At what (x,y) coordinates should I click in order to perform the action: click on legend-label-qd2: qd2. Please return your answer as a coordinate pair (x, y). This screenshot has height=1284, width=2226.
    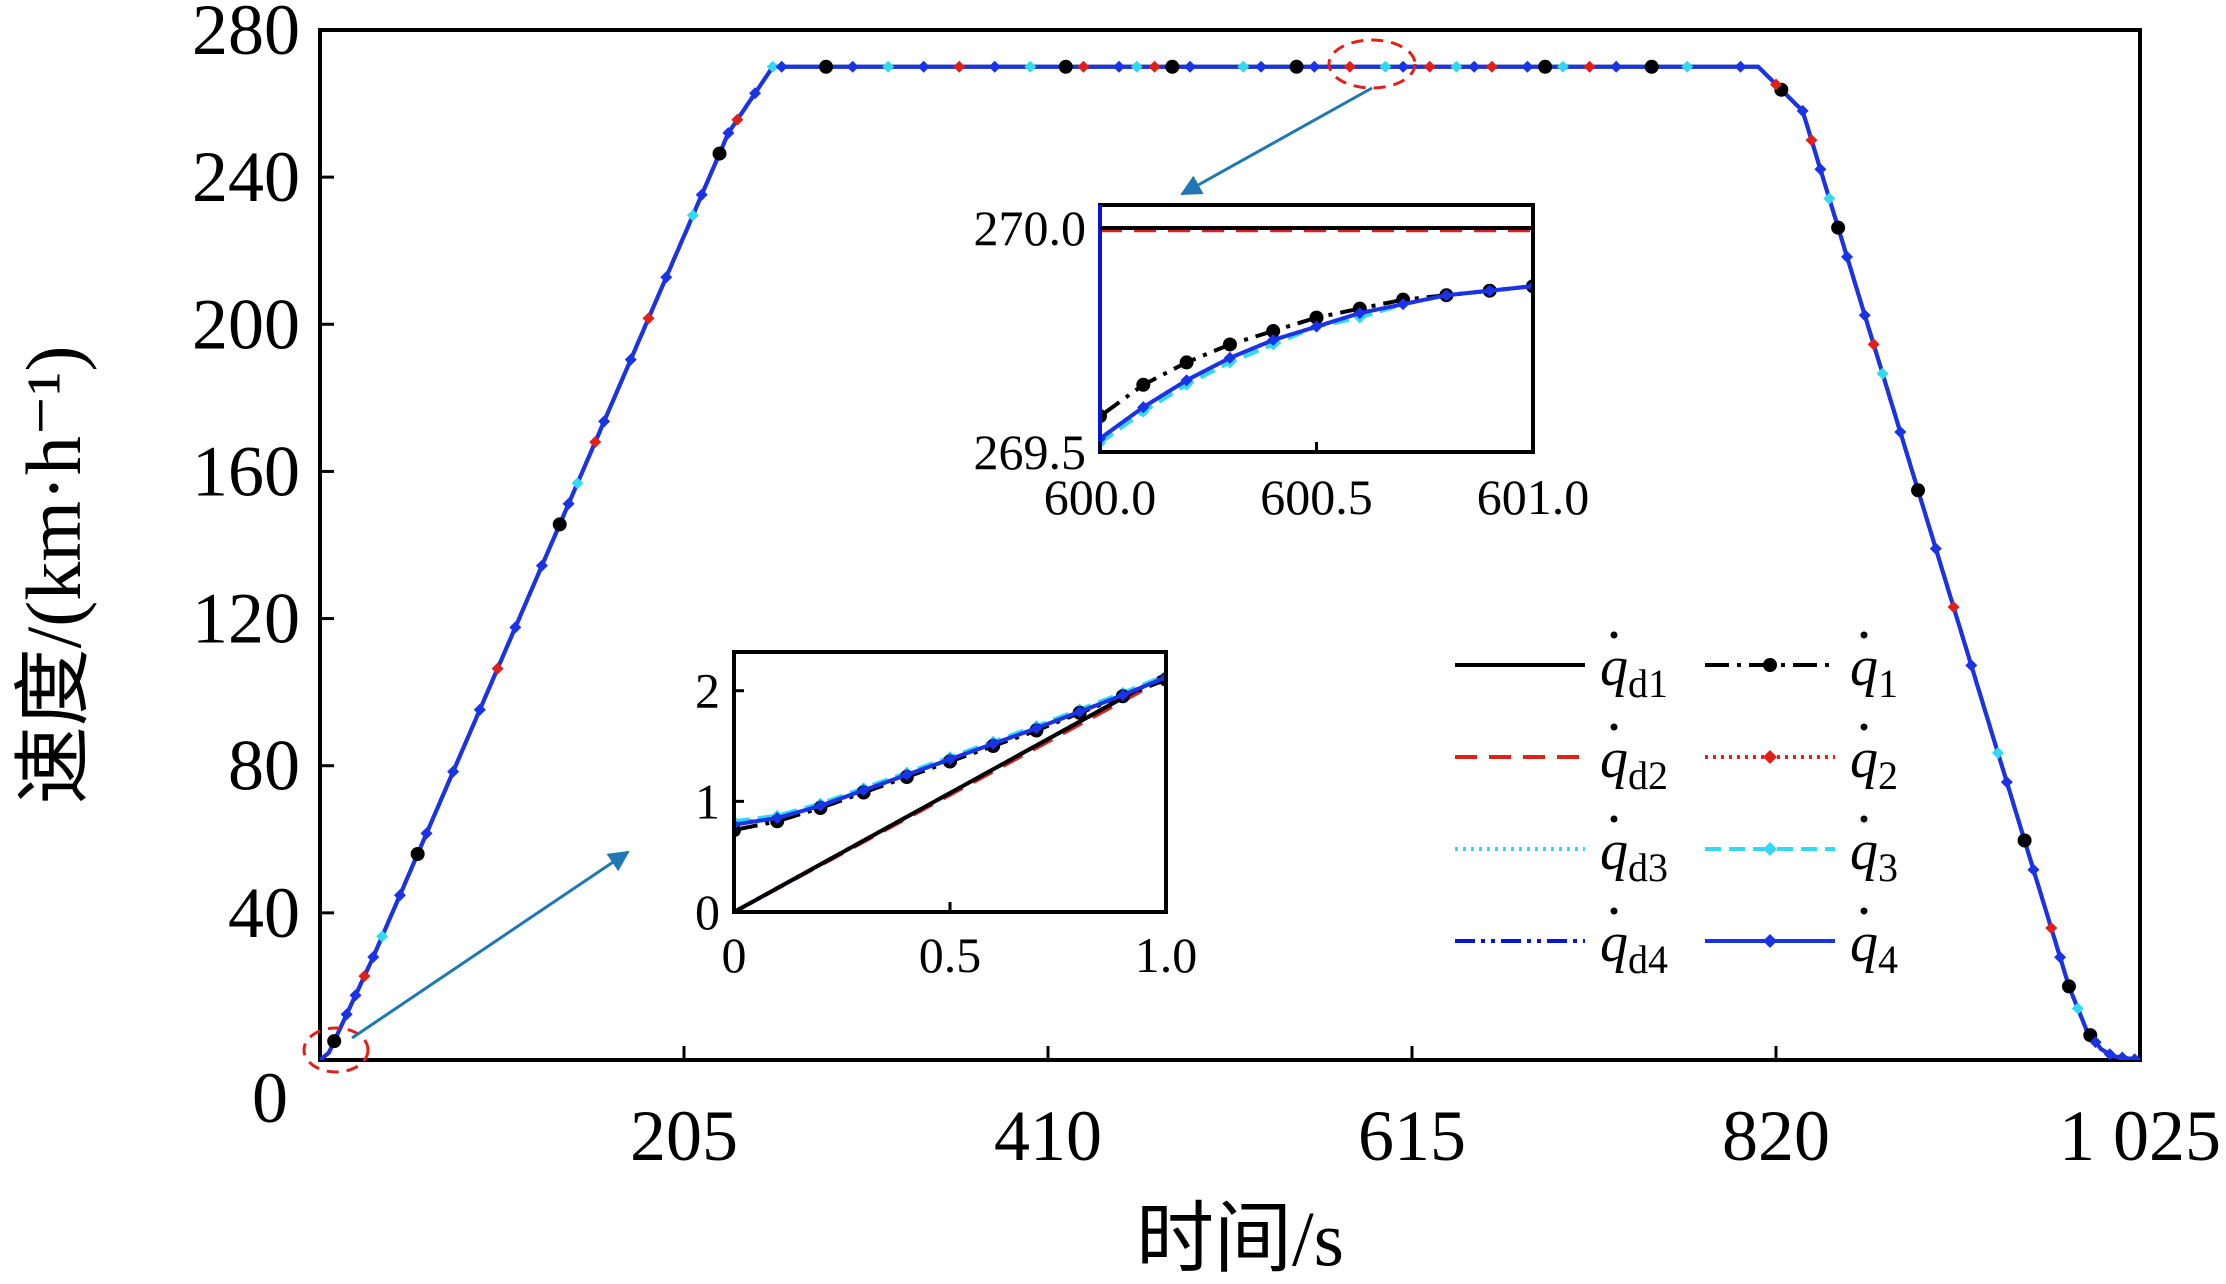
    Looking at the image, I should click on (1634, 763).